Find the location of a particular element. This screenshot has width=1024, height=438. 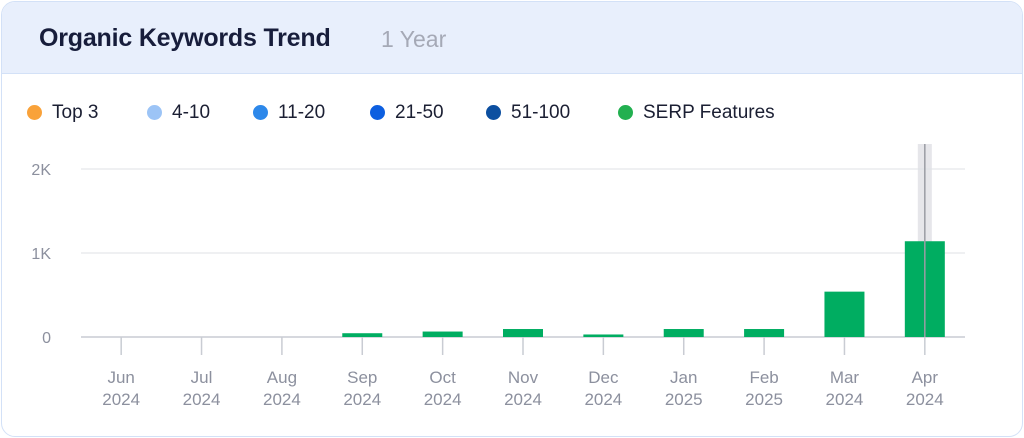

x-tick-label-month: Feb is located at coordinates (763, 377).